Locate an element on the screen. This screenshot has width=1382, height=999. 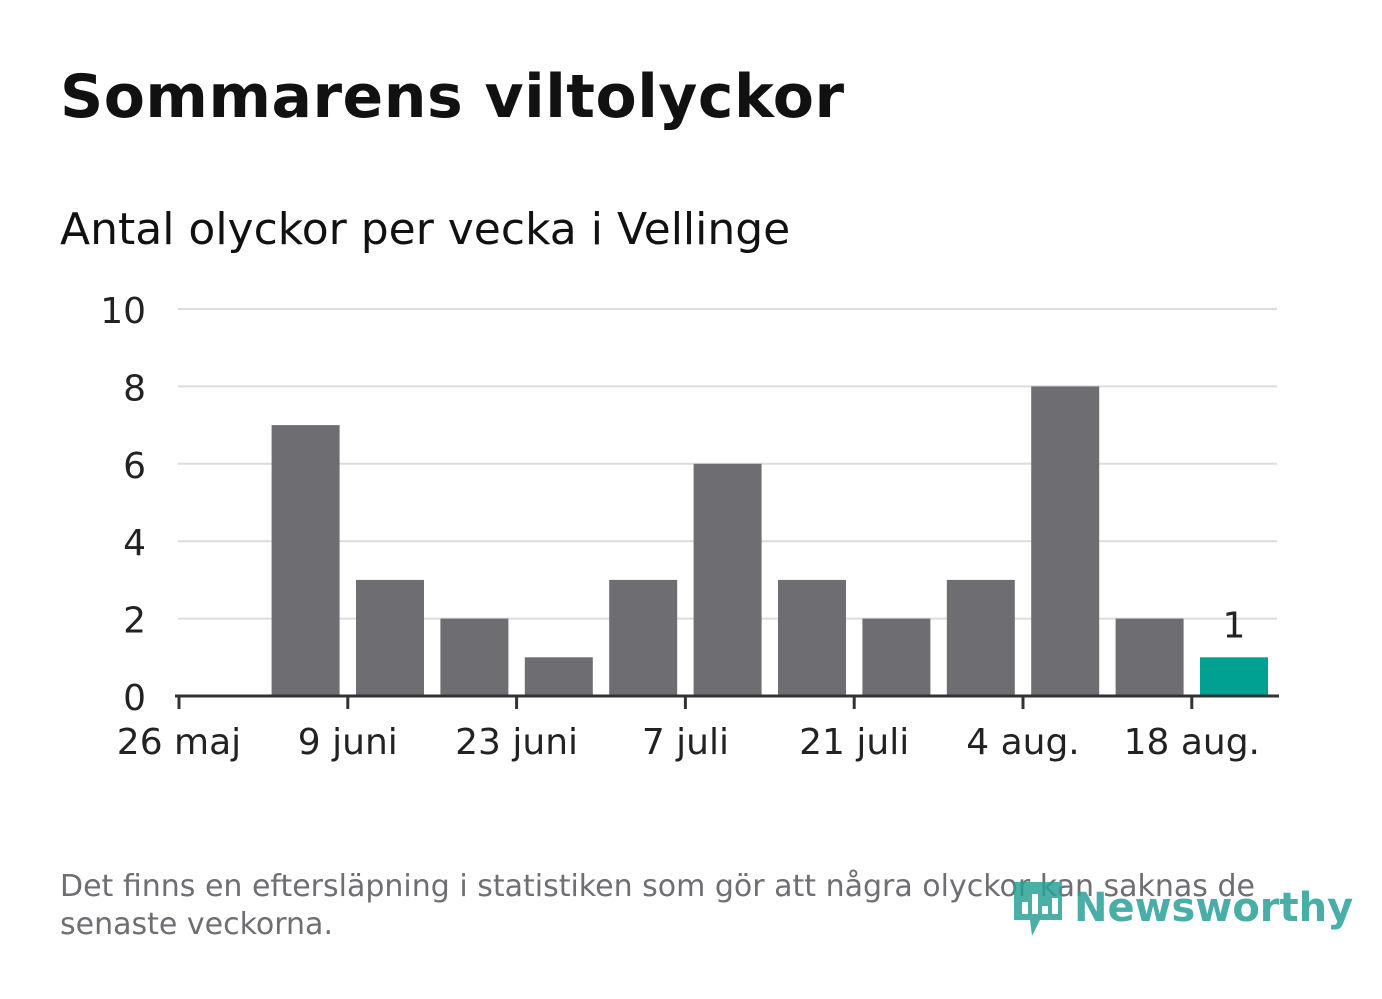
y-tick-label: 2 is located at coordinates (134, 621).